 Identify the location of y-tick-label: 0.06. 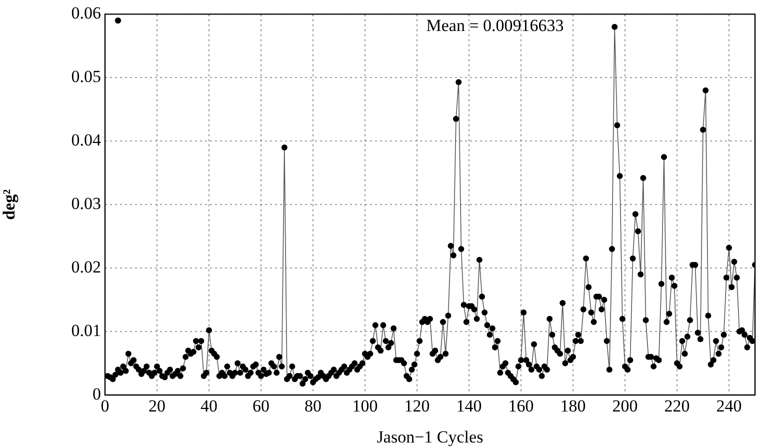
(86, 13).